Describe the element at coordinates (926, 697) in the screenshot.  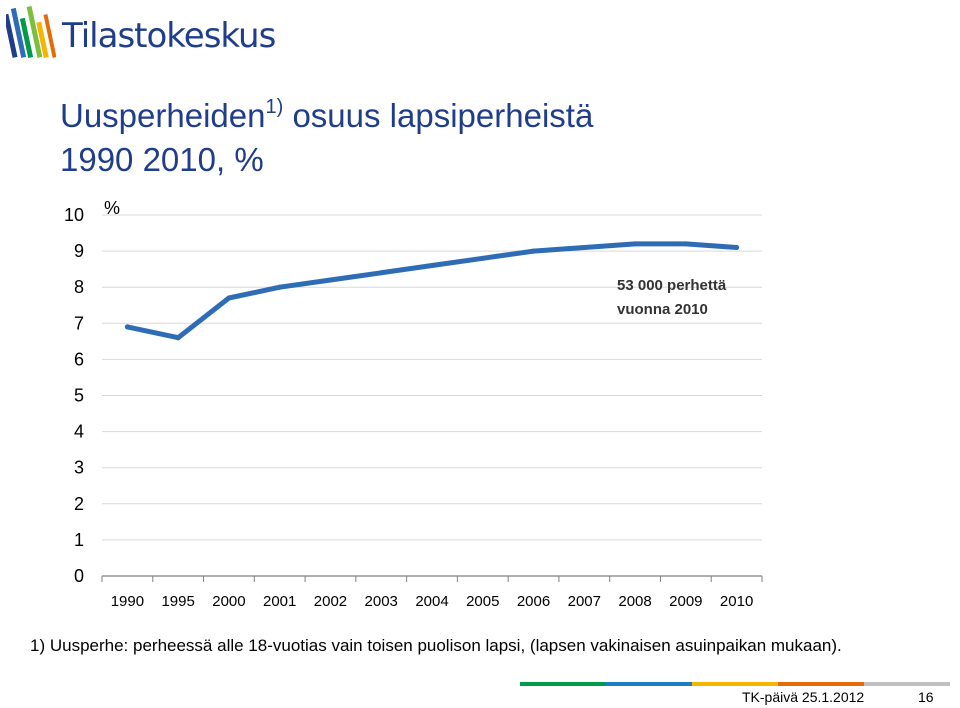
I see `page-number: 16` at that location.